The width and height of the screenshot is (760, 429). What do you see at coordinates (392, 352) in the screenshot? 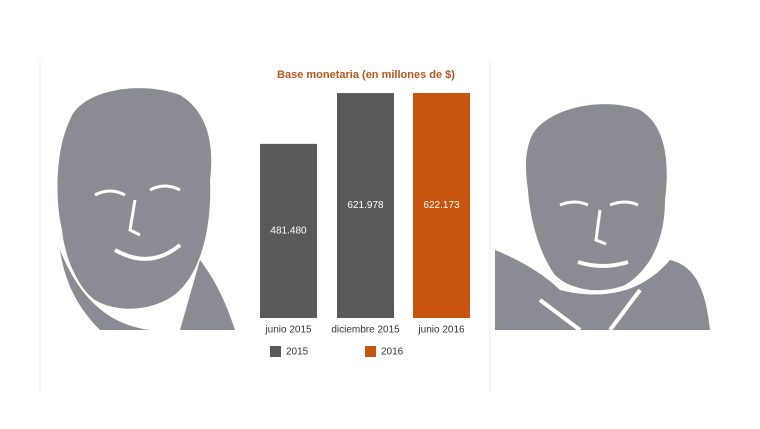
I see `legend-label: 2016` at bounding box center [392, 352].